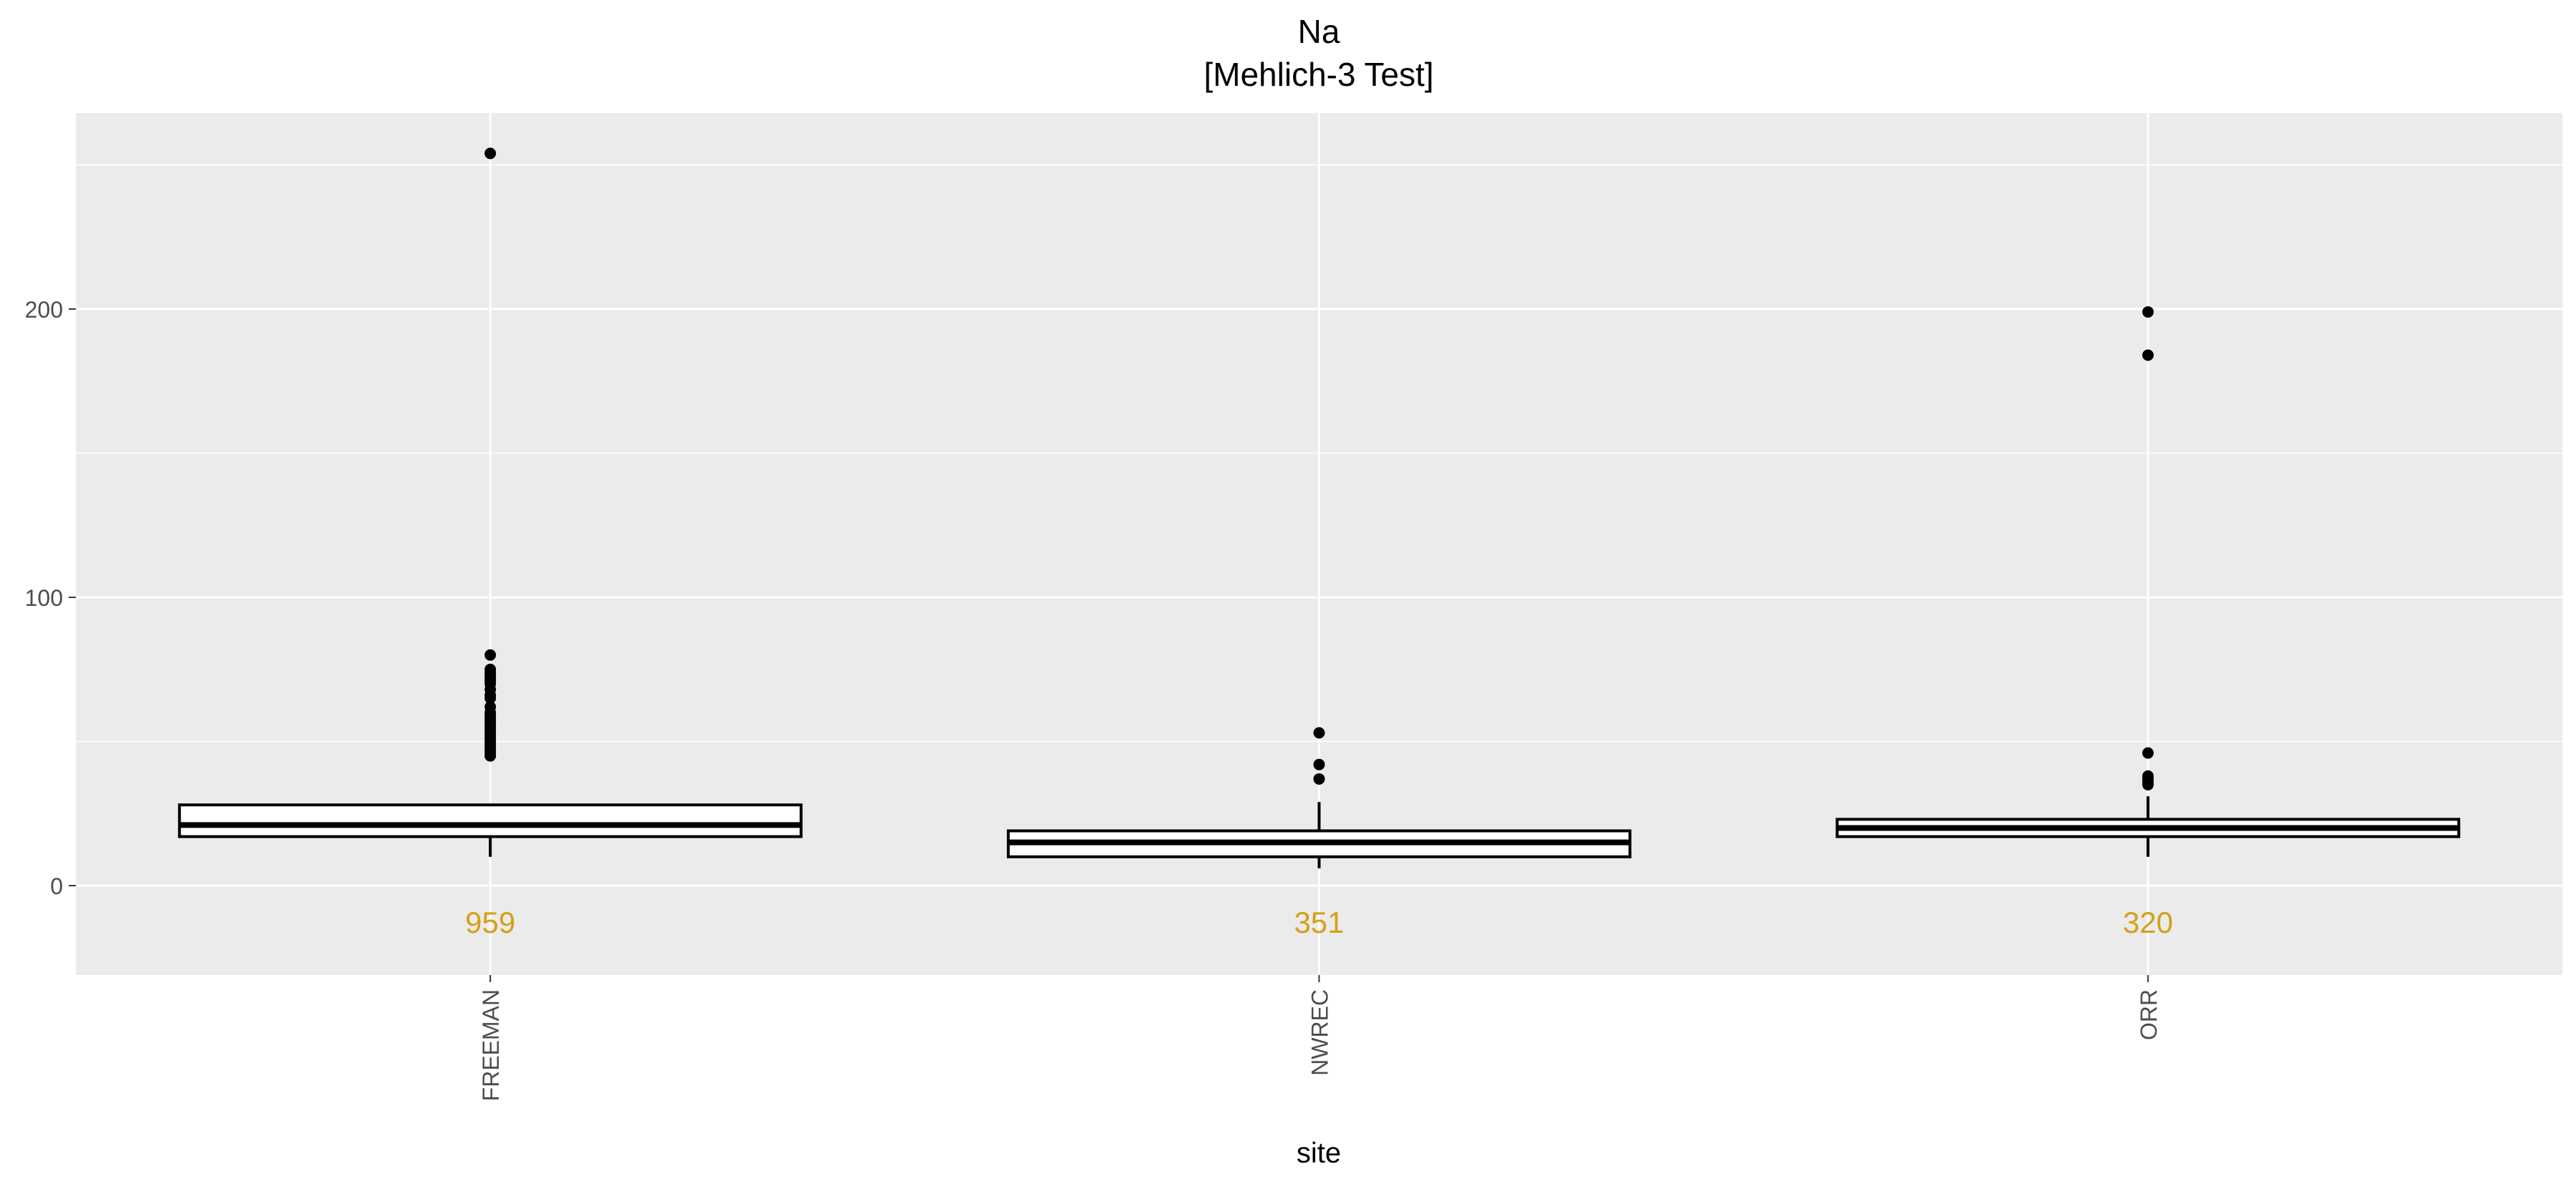  Describe the element at coordinates (56, 886) in the screenshot. I see `y-tick-label: 0` at that location.